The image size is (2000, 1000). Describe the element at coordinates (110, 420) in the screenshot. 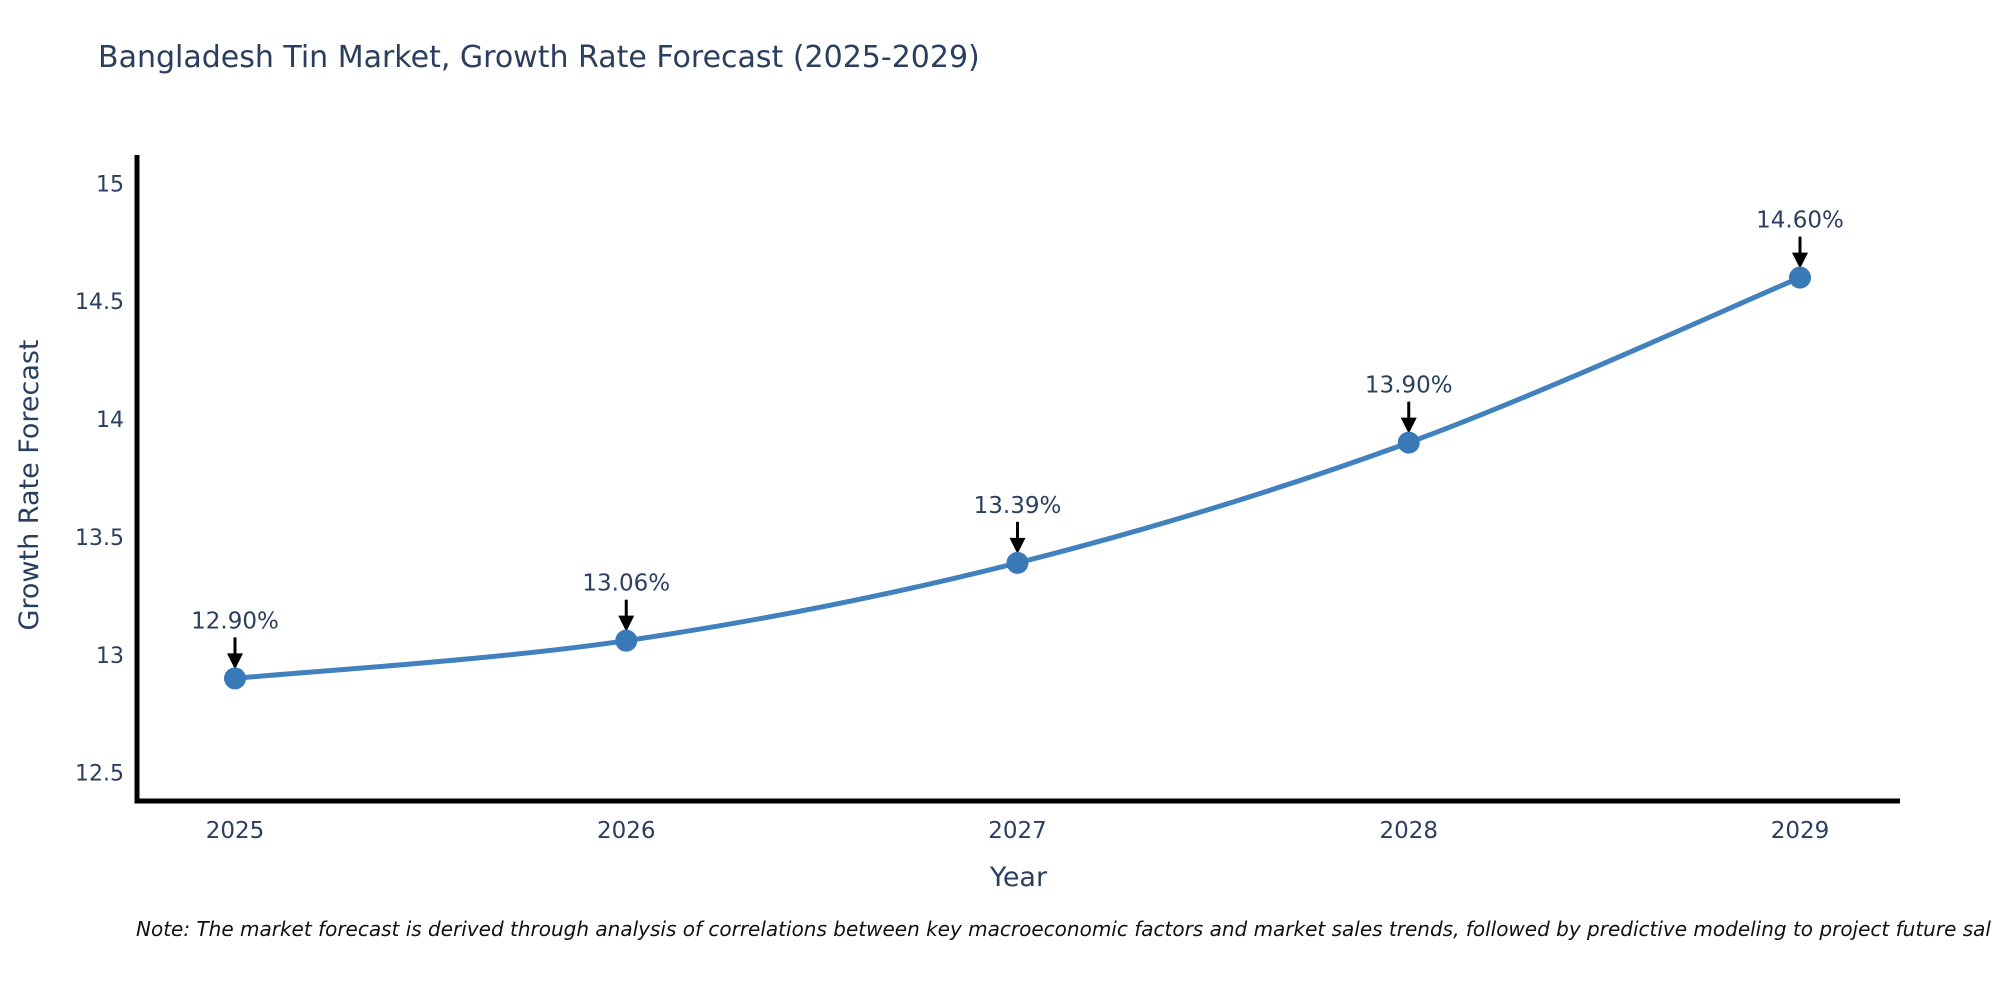

I see `y-tick-label-14: 14` at that location.